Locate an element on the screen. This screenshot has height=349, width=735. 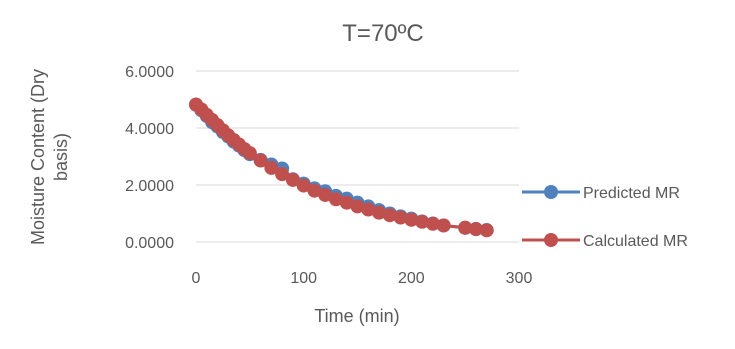
y-tick-label: 6.0000 is located at coordinates (149, 72).